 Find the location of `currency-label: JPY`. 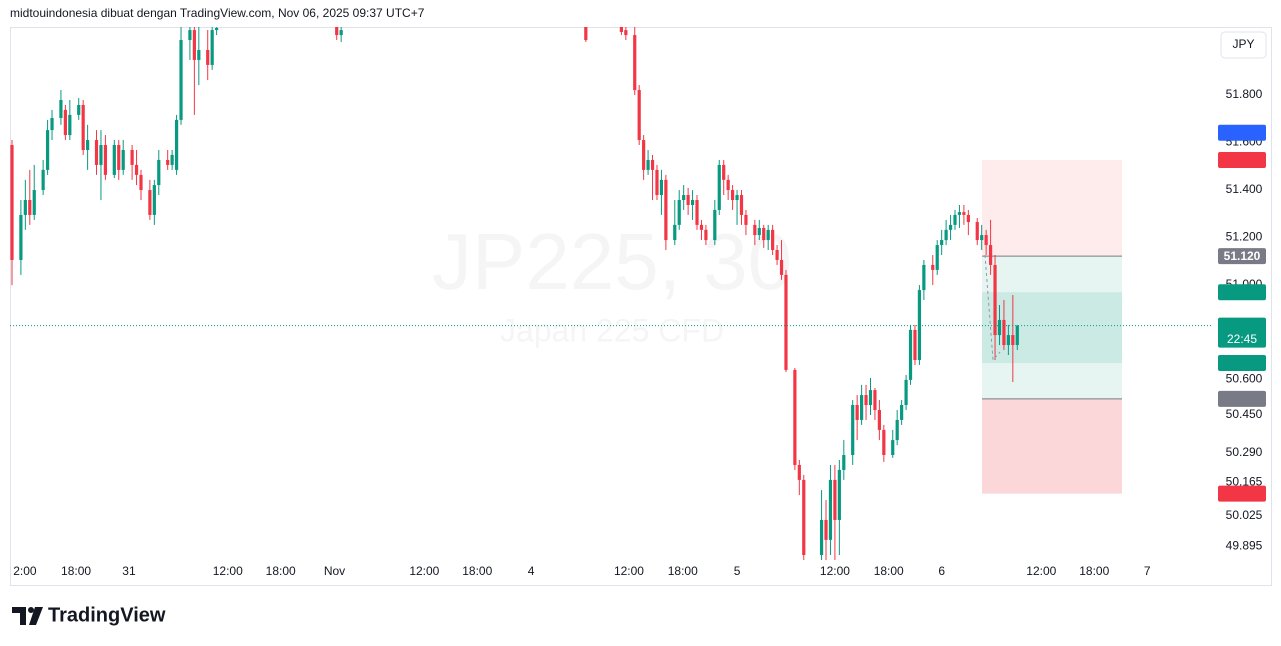

currency-label: JPY is located at coordinates (1243, 44).